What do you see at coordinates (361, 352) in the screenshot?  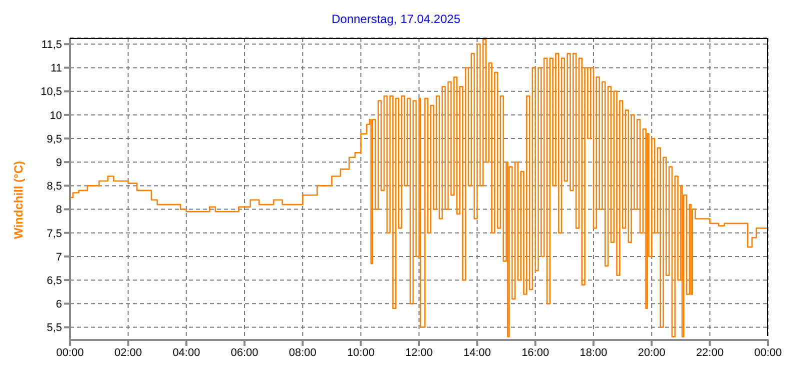 I see `x-tick-label: 10:00` at bounding box center [361, 352].